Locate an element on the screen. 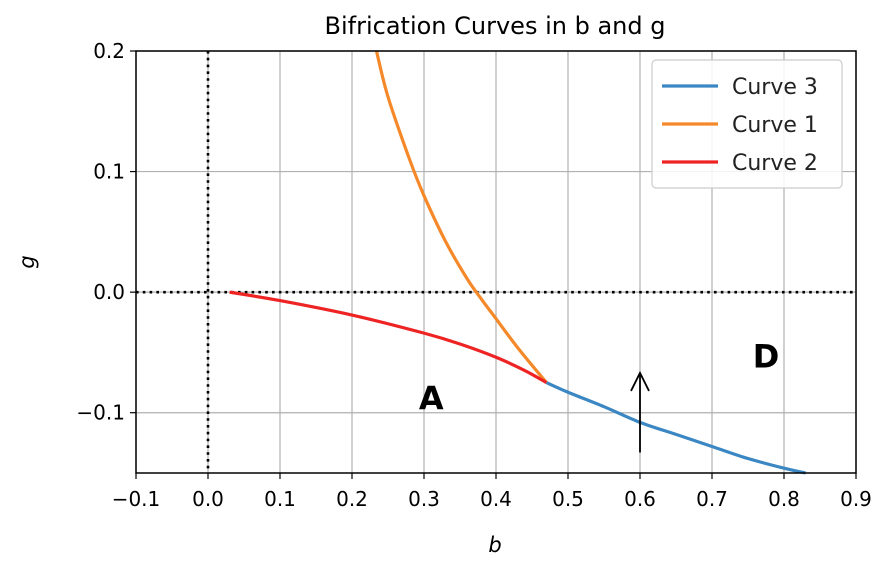 Image resolution: width=887 pixels, height=569 pixels. x-tick-label: −0.1 is located at coordinates (136, 499).